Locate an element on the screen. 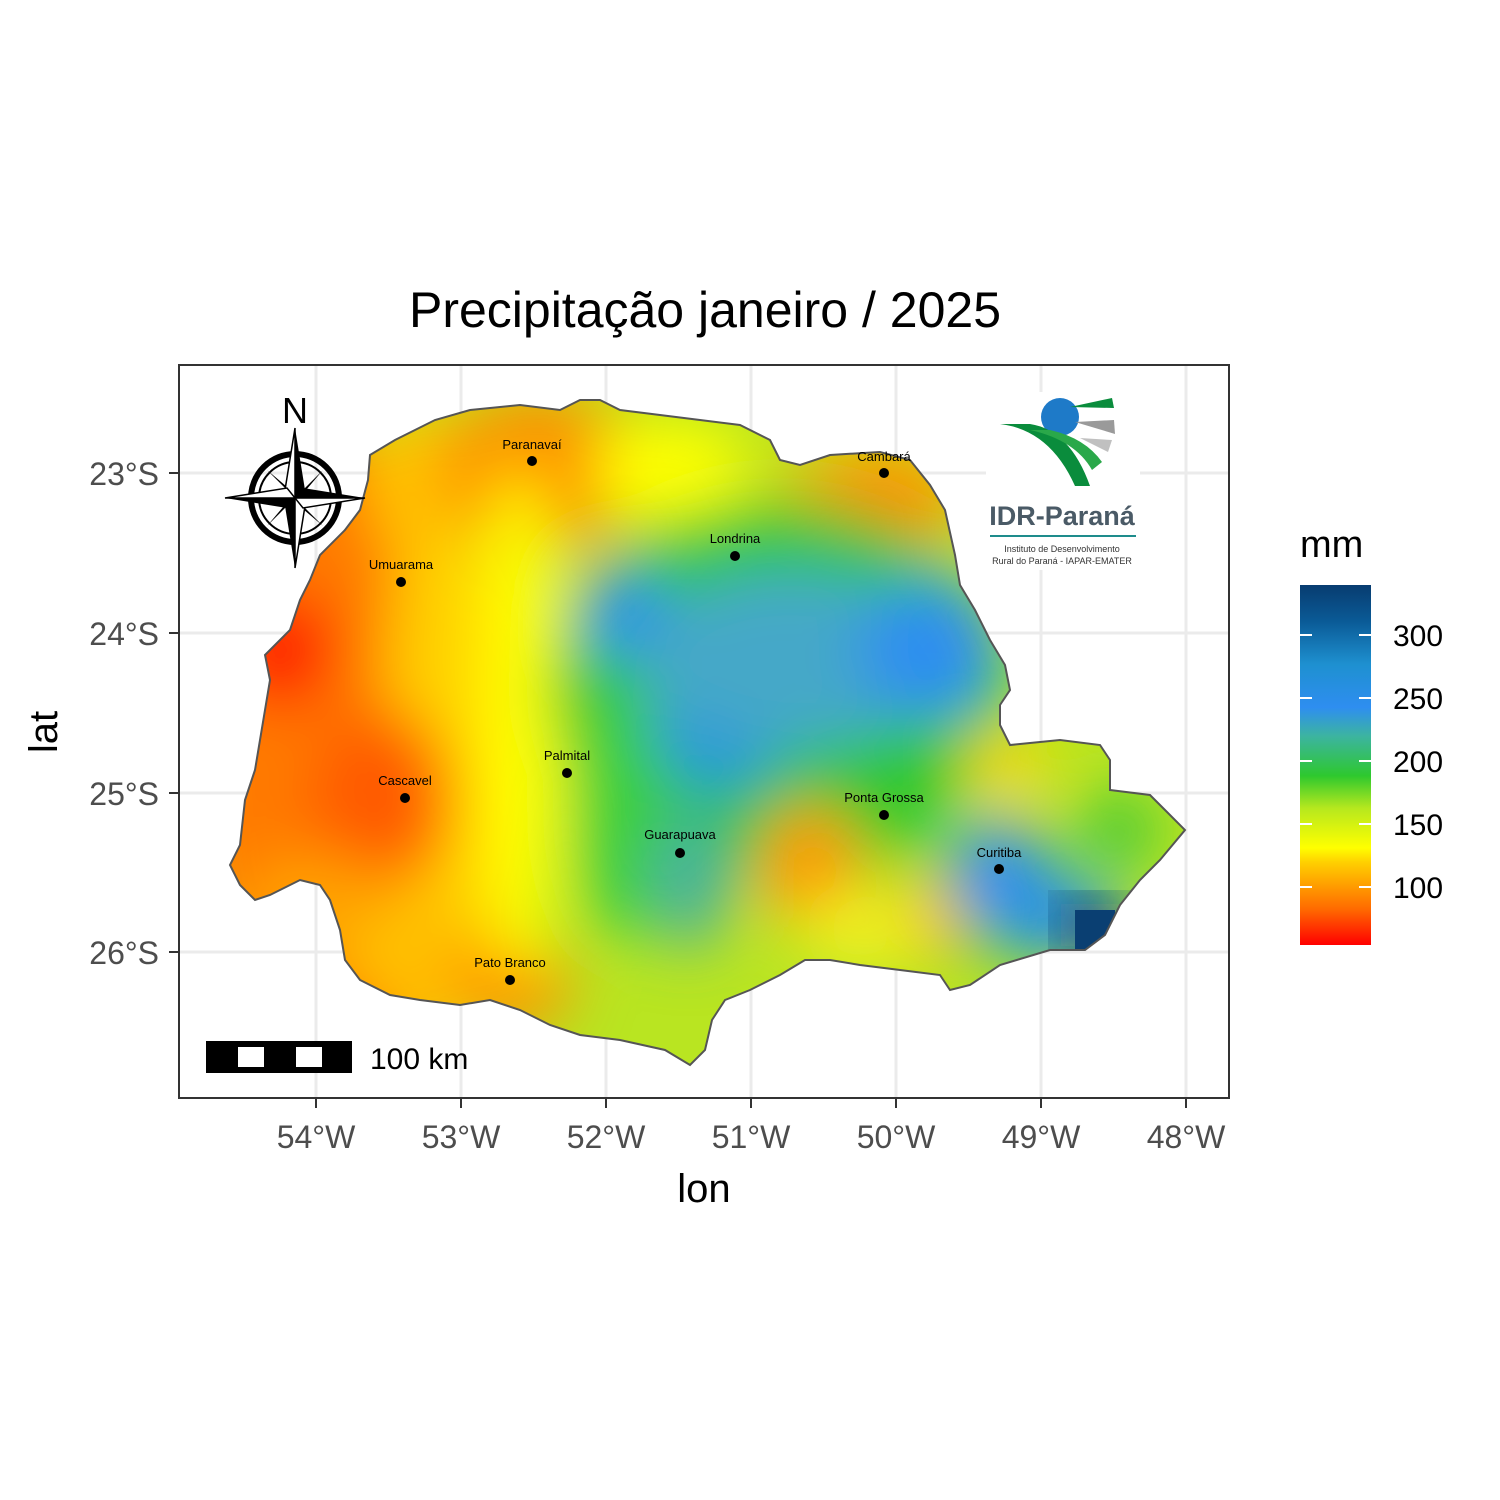 The width and height of the screenshot is (1500, 1500). logo-name: IDR-Paraná is located at coordinates (1062, 516).